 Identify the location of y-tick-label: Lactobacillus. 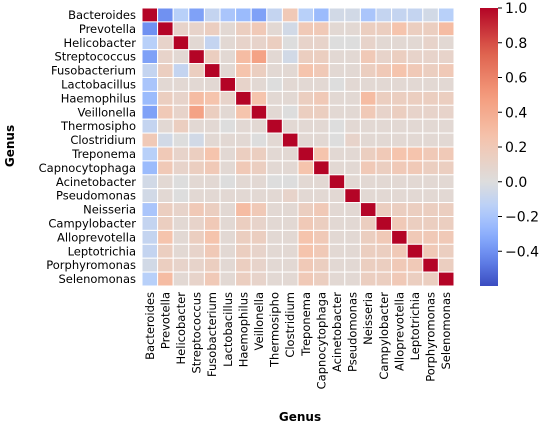
(98, 84).